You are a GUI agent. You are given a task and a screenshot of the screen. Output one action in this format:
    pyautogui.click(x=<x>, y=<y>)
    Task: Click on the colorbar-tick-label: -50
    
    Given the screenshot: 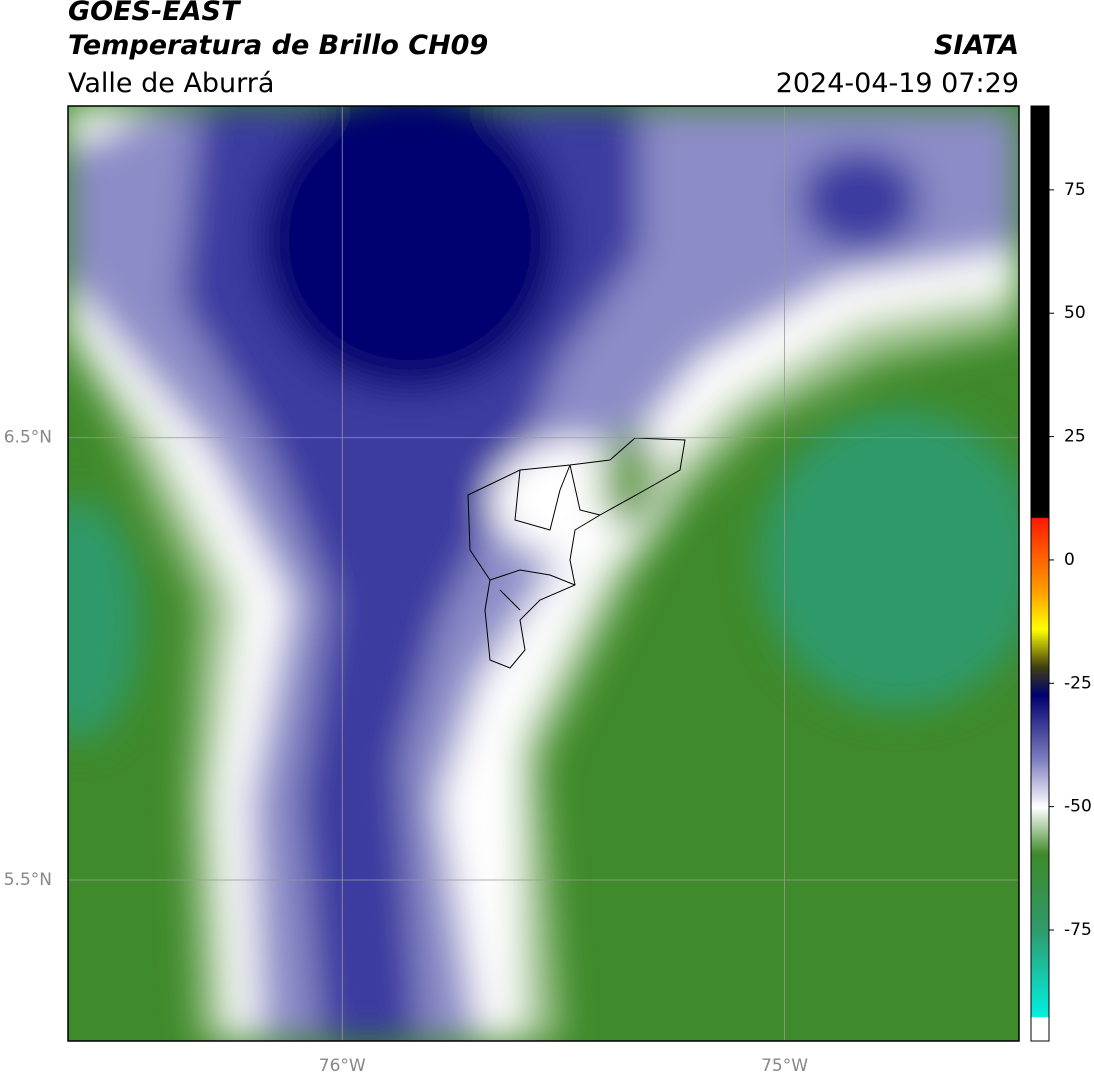 What is the action you would take?
    pyautogui.click(x=1078, y=807)
    